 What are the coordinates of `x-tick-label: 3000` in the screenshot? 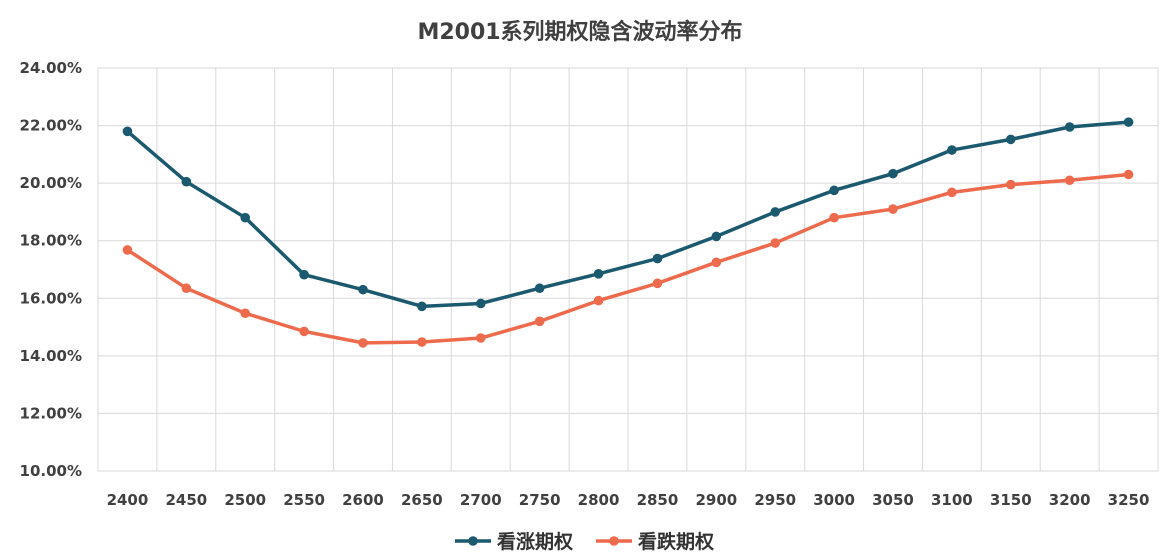 It's located at (834, 500).